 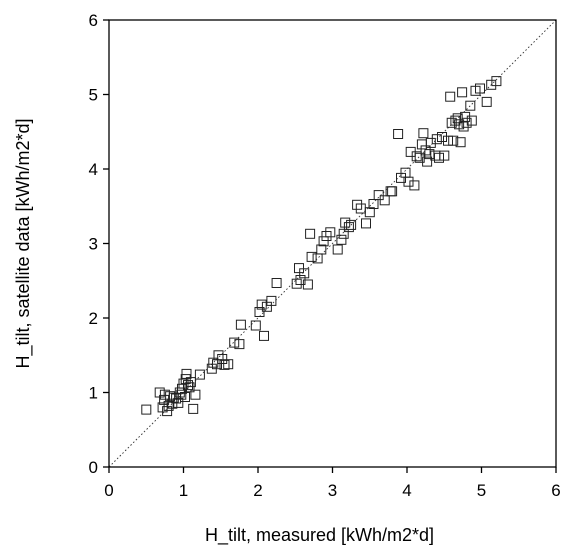 I want to click on x-tick-label: 2, so click(x=257, y=490).